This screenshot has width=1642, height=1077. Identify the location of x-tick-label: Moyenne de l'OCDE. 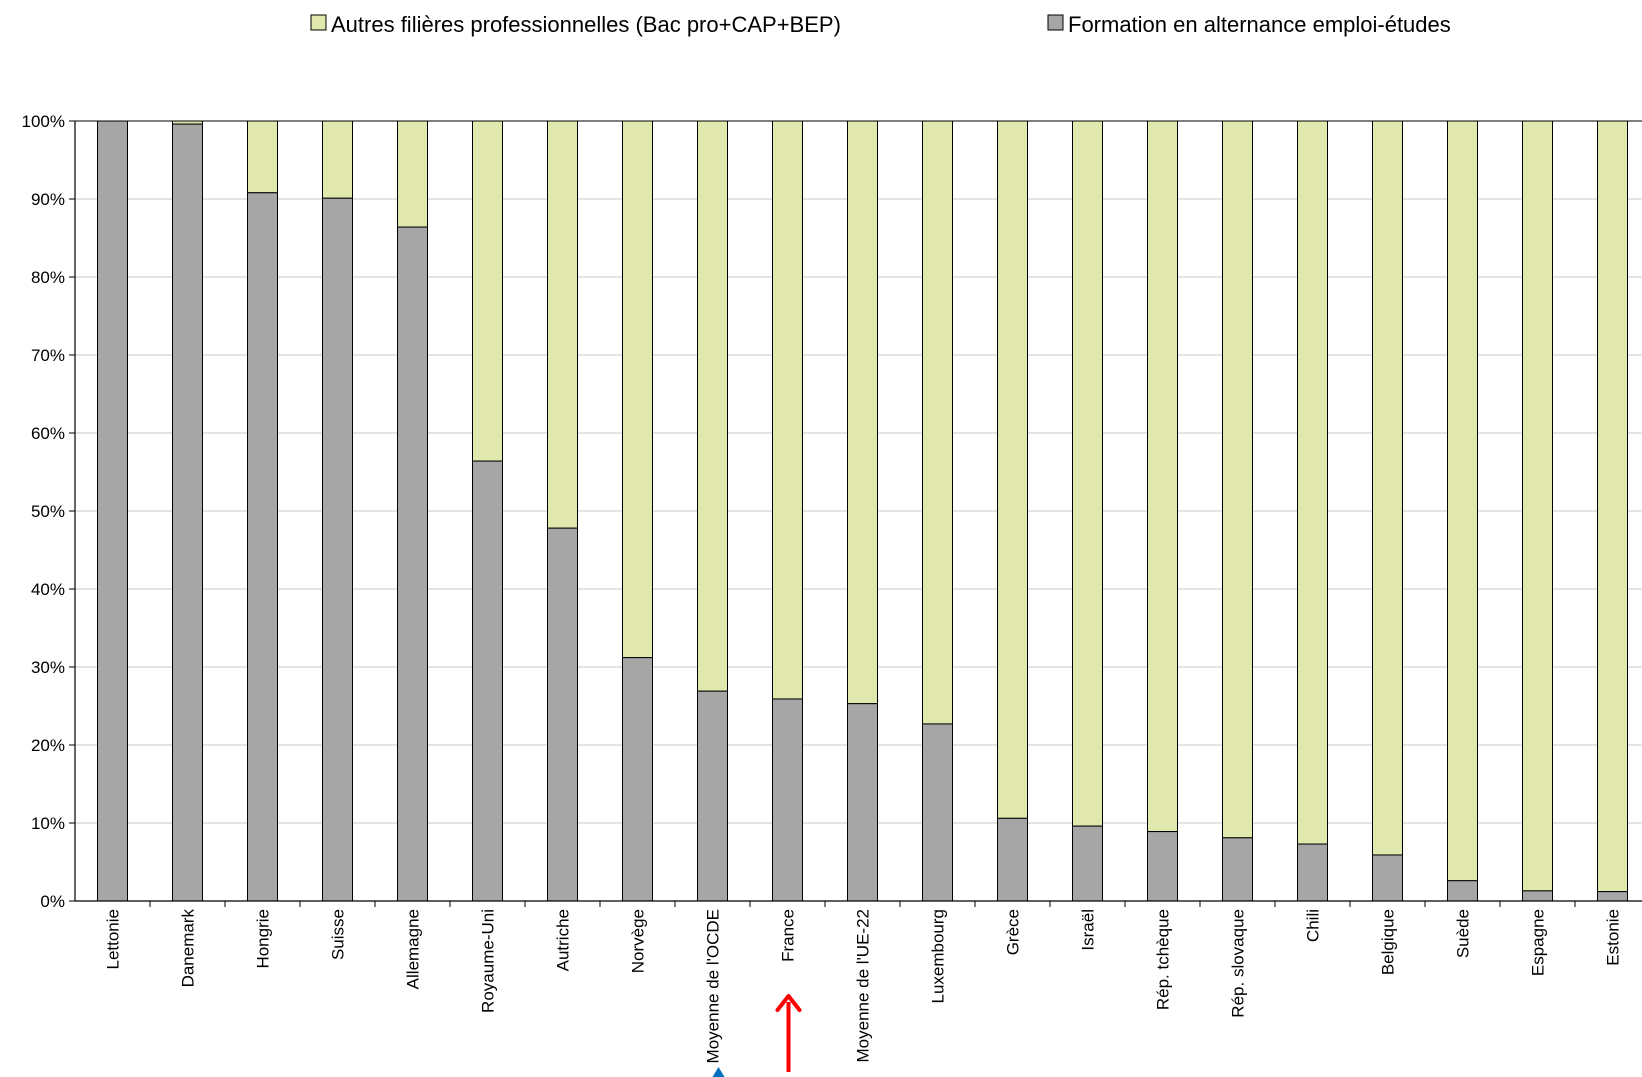
(713, 986).